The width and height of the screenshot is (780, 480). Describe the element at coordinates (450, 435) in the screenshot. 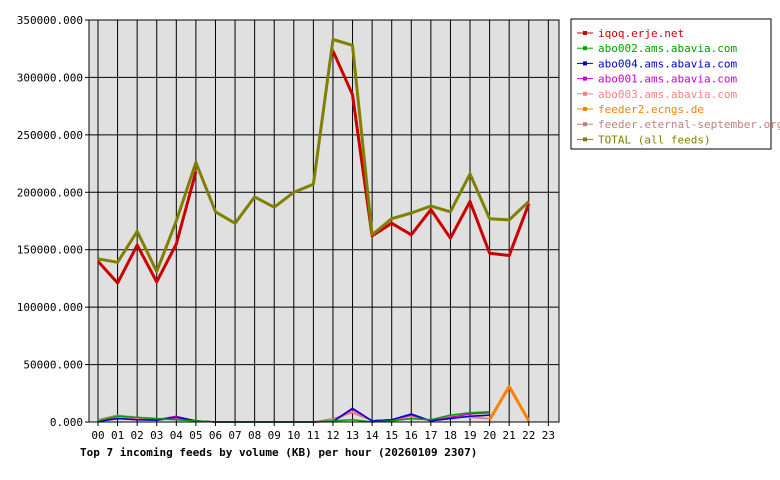

I see `x-tick-label: 18` at that location.